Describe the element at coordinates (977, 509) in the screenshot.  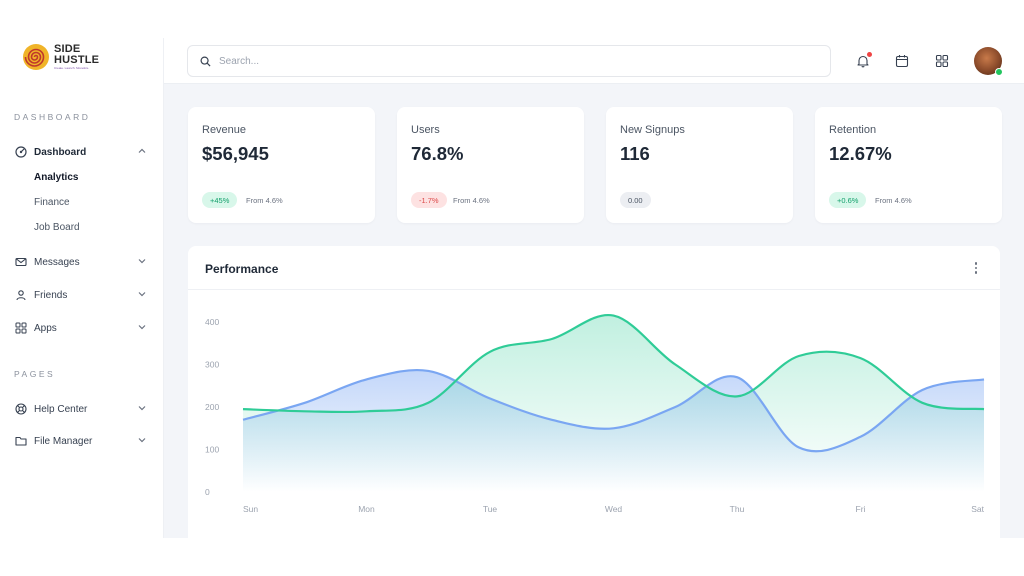
I see `x-tick-label: Sat` at that location.